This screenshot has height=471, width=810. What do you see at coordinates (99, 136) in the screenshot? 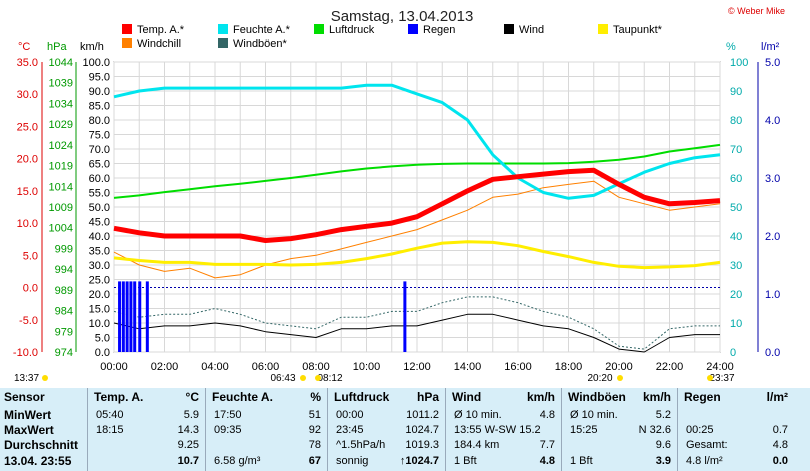
I see `wind-tick-label: 75.0` at bounding box center [99, 136].